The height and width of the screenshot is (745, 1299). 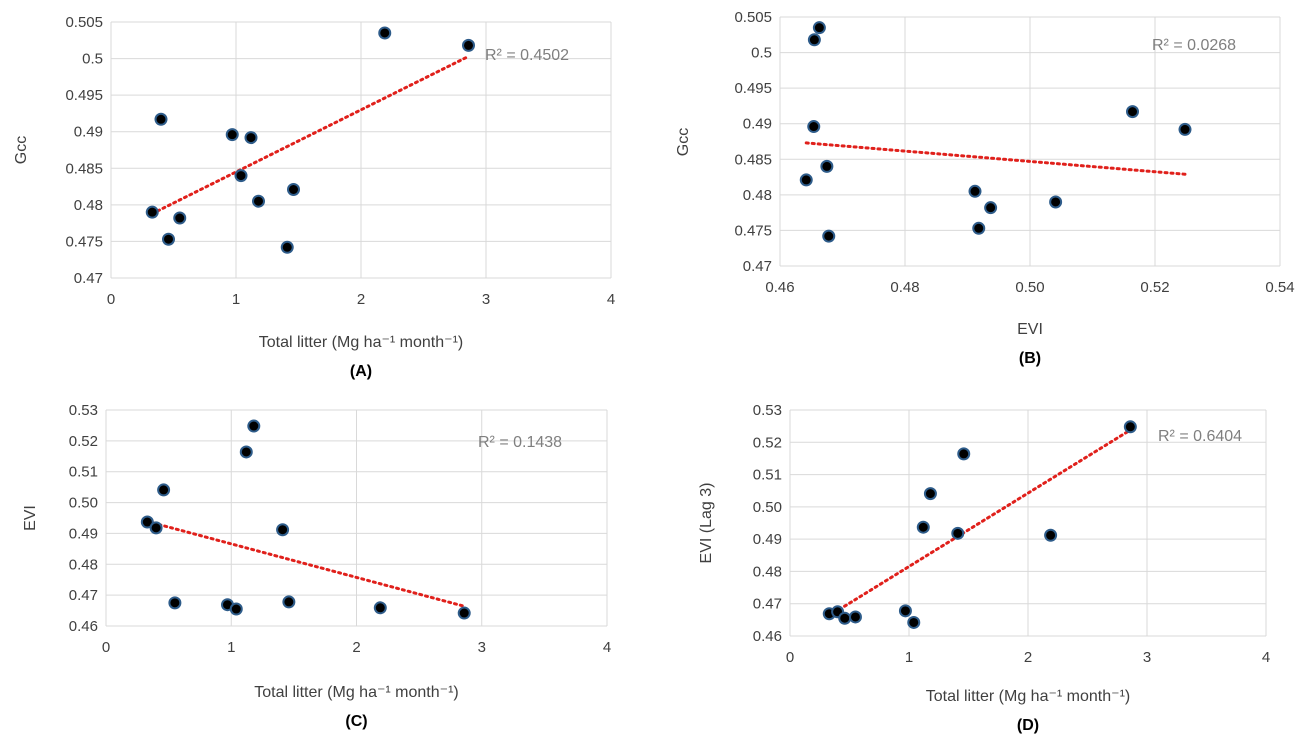 I want to click on panel-a-y-tick-label: 0.47, so click(x=88, y=278).